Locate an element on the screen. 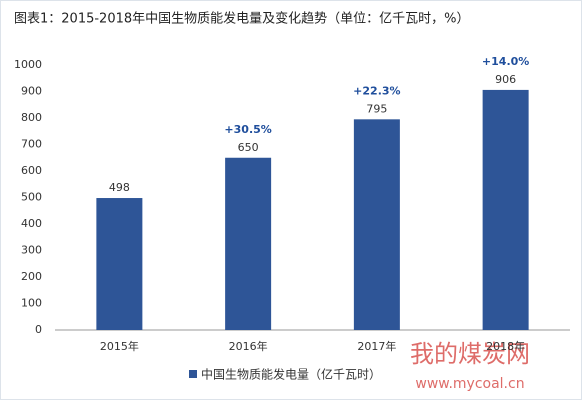  legend-label: 中国生物质能发电量（亿千瓦时） is located at coordinates (291, 374).